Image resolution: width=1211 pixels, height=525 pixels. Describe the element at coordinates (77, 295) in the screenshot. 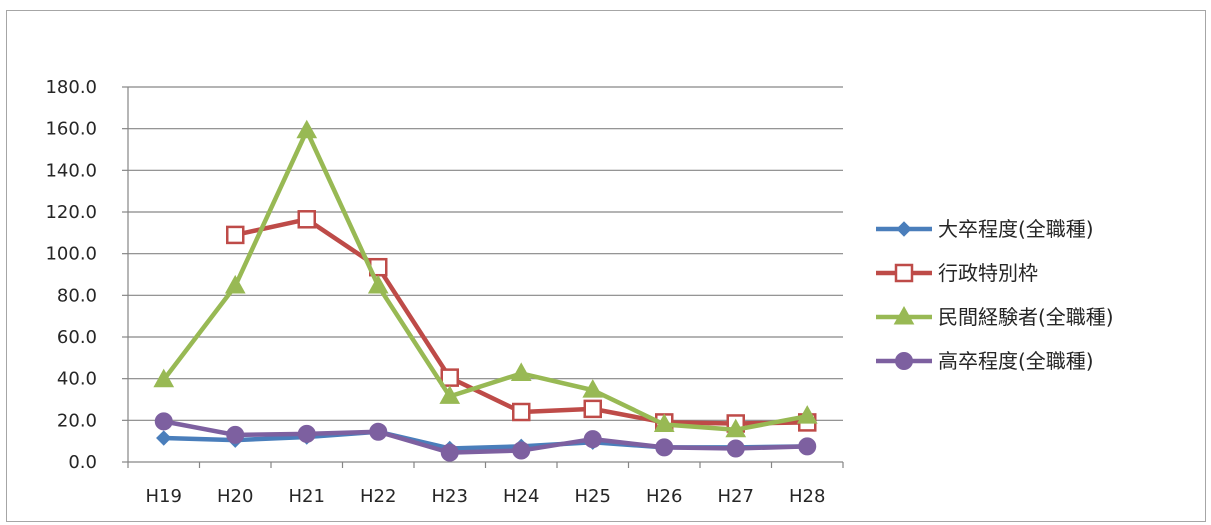

I see `y-tick-label: 80.0` at that location.